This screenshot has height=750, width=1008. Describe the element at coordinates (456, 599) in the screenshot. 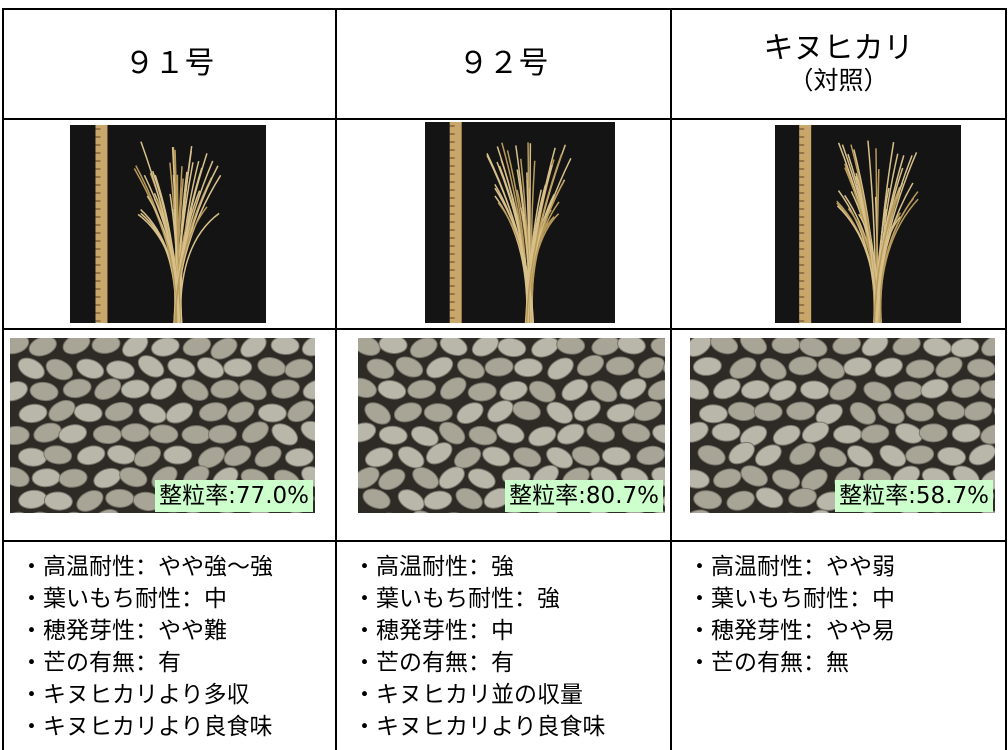

I see `trait-line: ・葉いもち耐性：強` at that location.